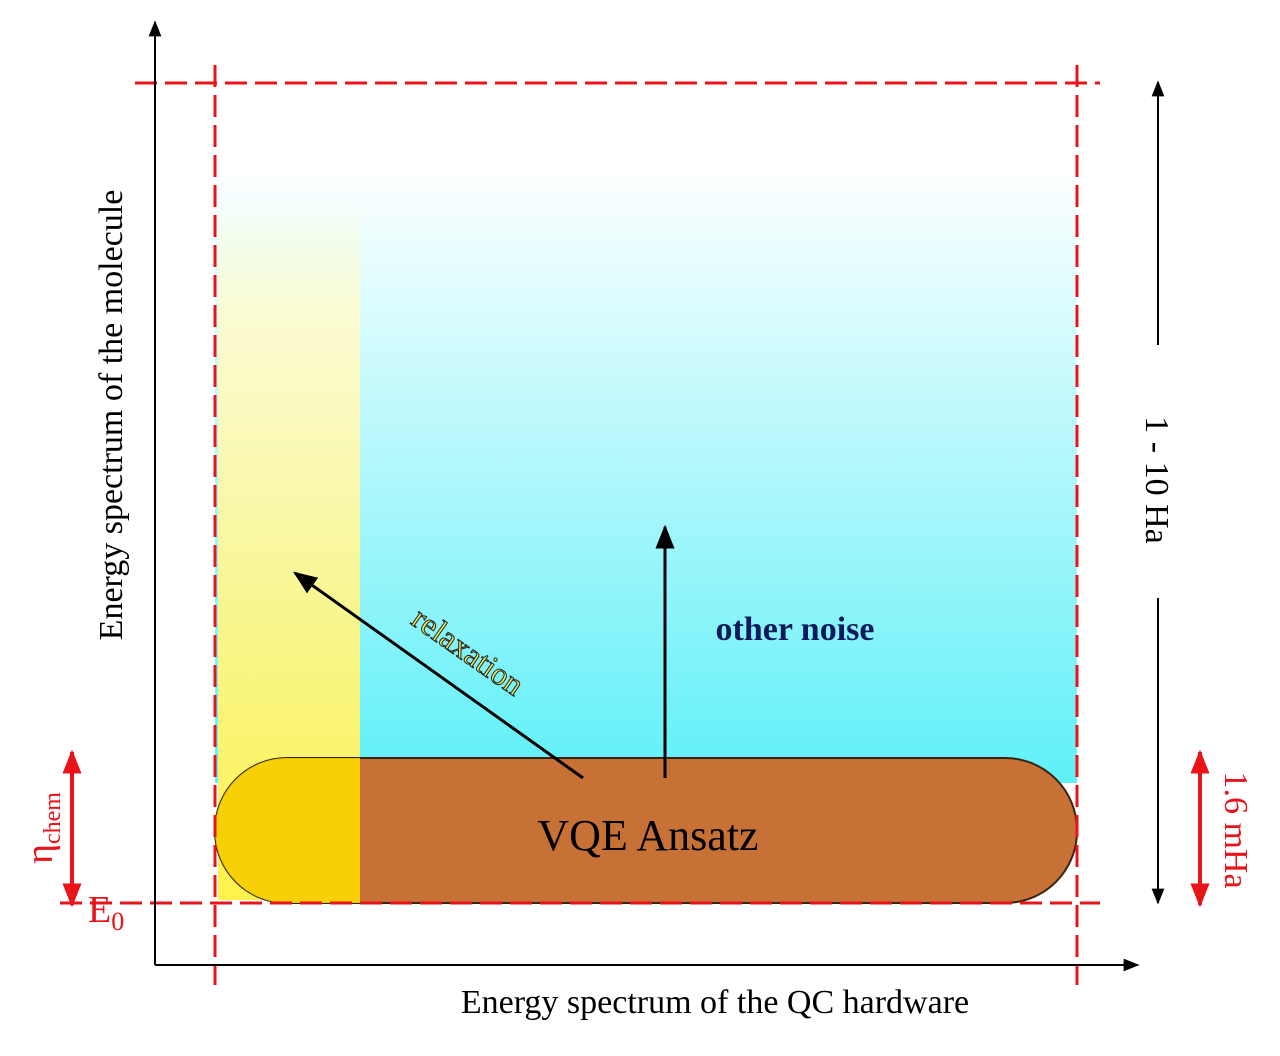 The width and height of the screenshot is (1280, 1056). I want to click on eta: η, so click(40, 854).